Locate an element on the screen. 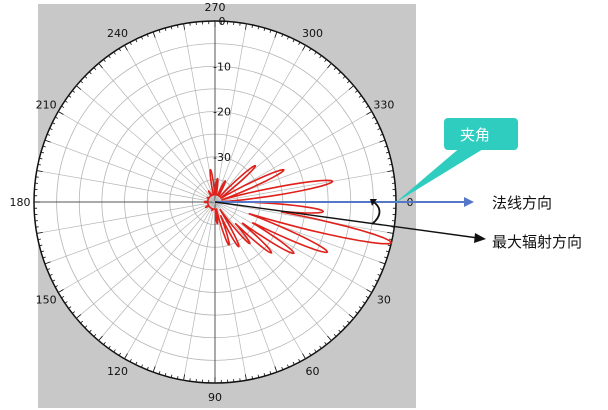  angle-arc-arrowhead-icon is located at coordinates (373, 202).